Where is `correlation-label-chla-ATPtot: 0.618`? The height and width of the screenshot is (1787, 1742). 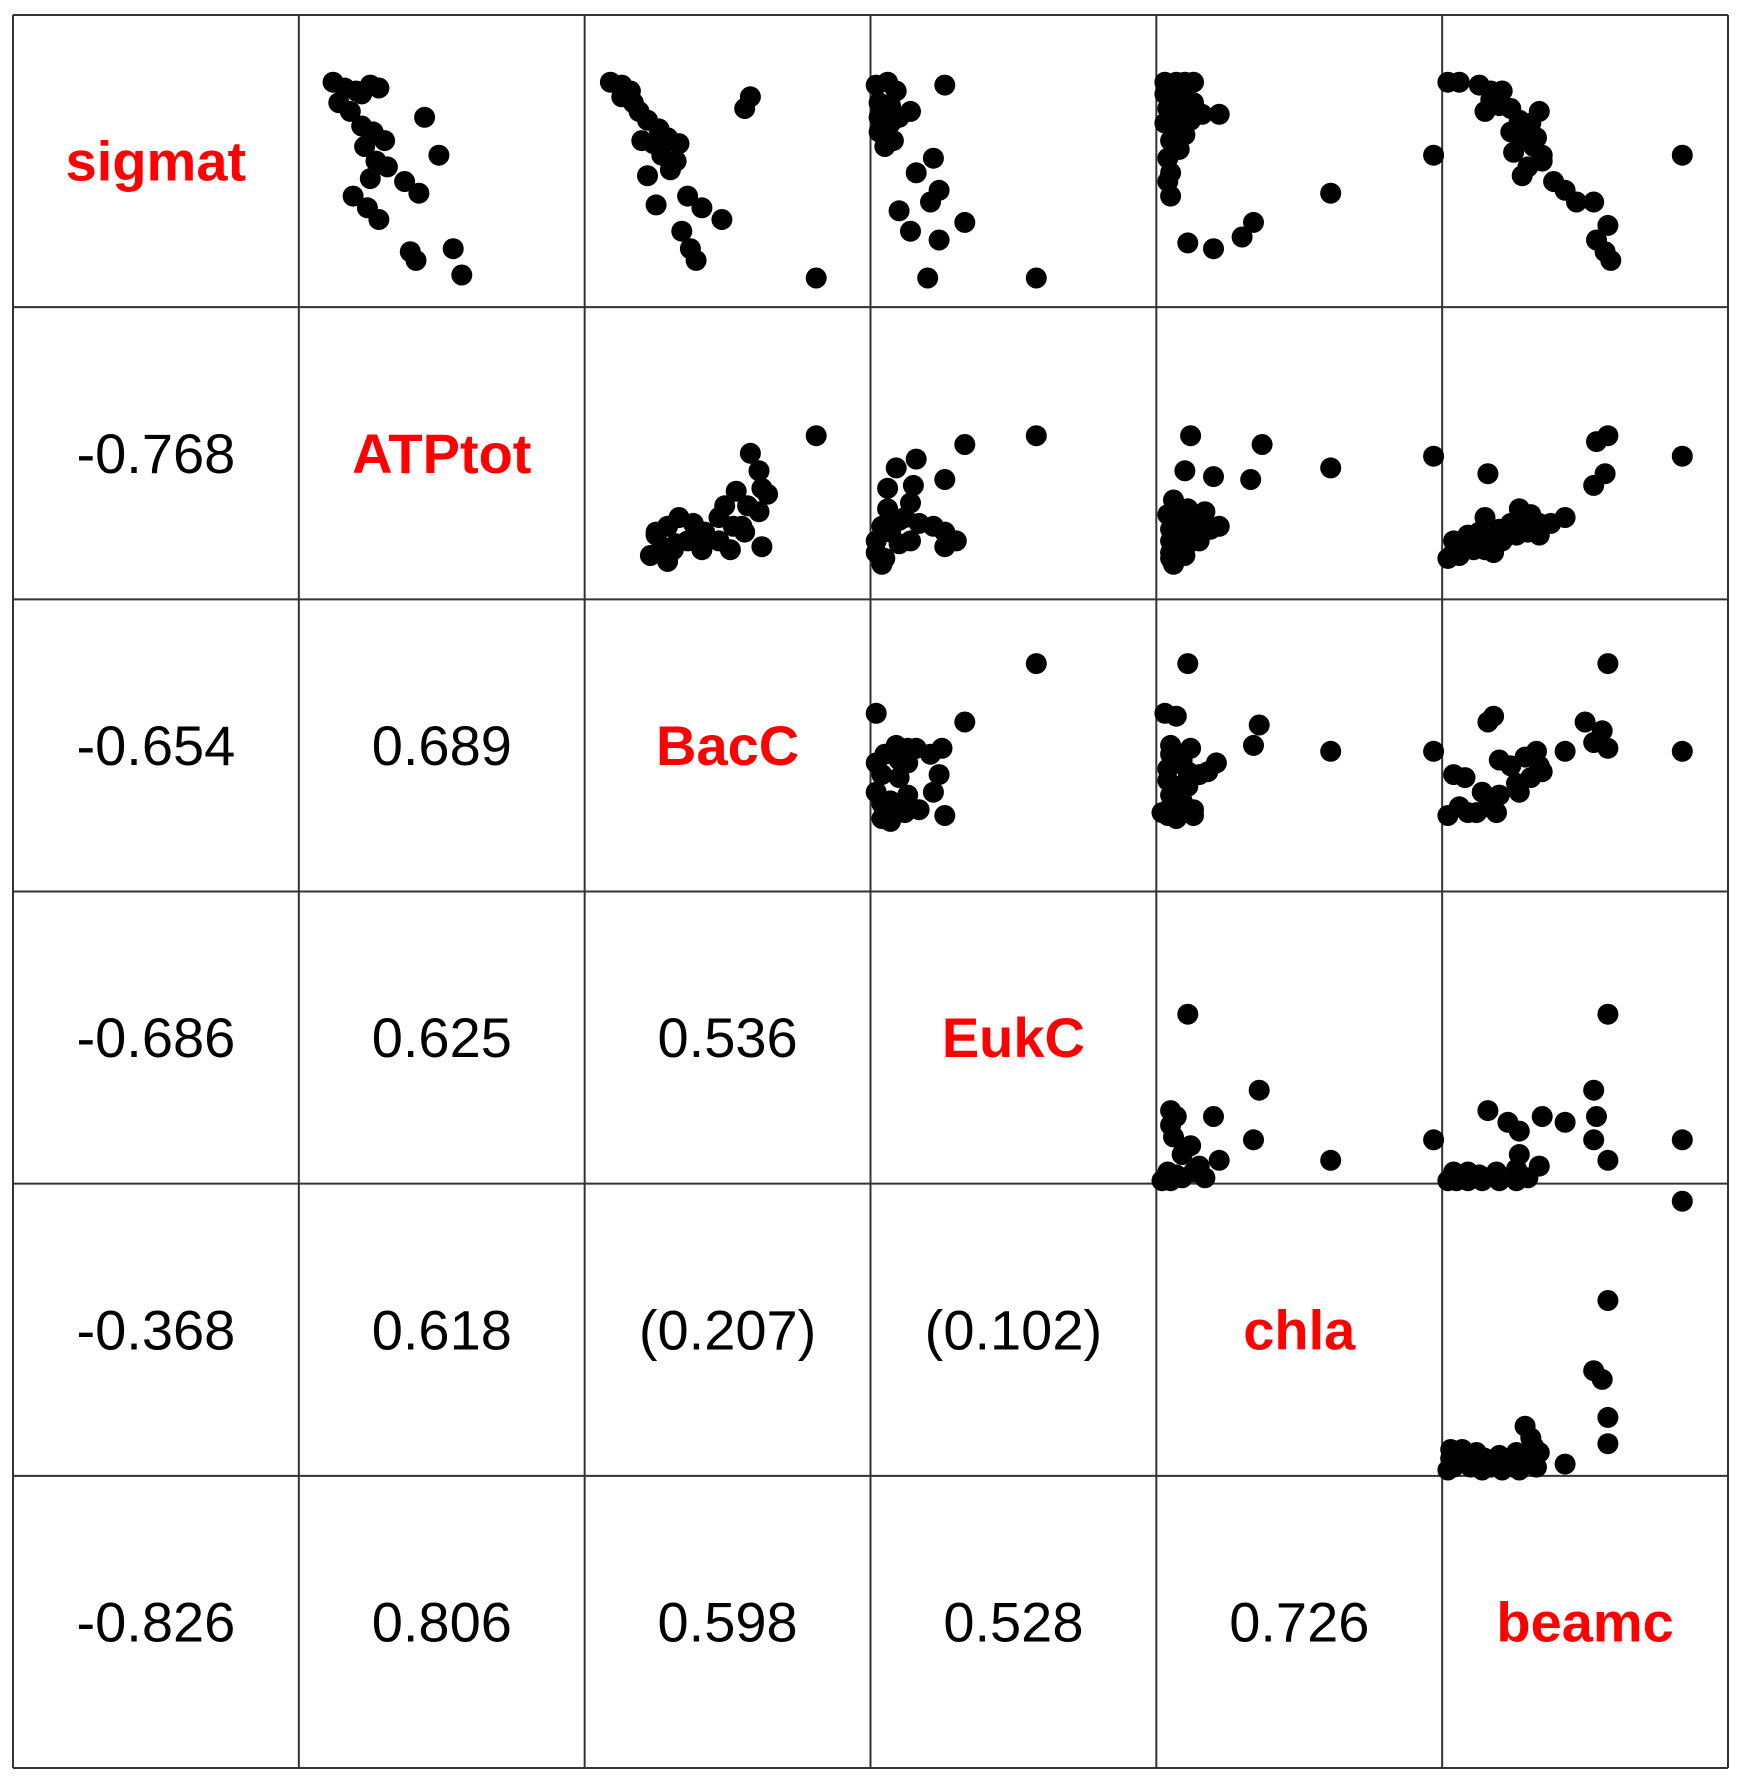 correlation-label-chla-ATPtot: 0.618 is located at coordinates (442, 1329).